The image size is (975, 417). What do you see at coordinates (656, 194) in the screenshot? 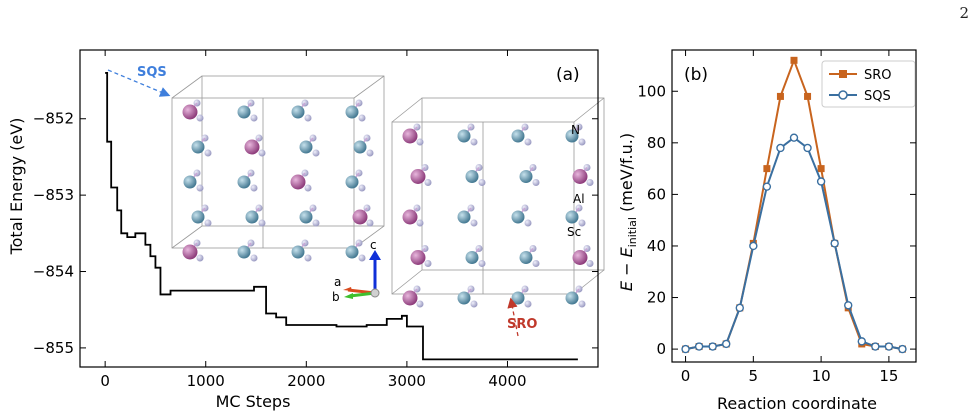
I see `y-tick-label-b: 60` at bounding box center [656, 194].